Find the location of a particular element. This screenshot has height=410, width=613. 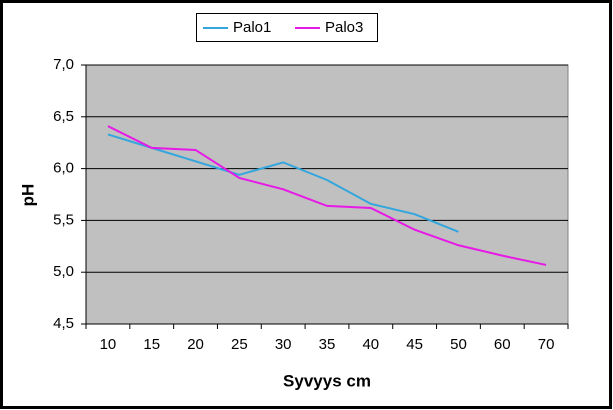

x-tick-label: 35 is located at coordinates (327, 344).